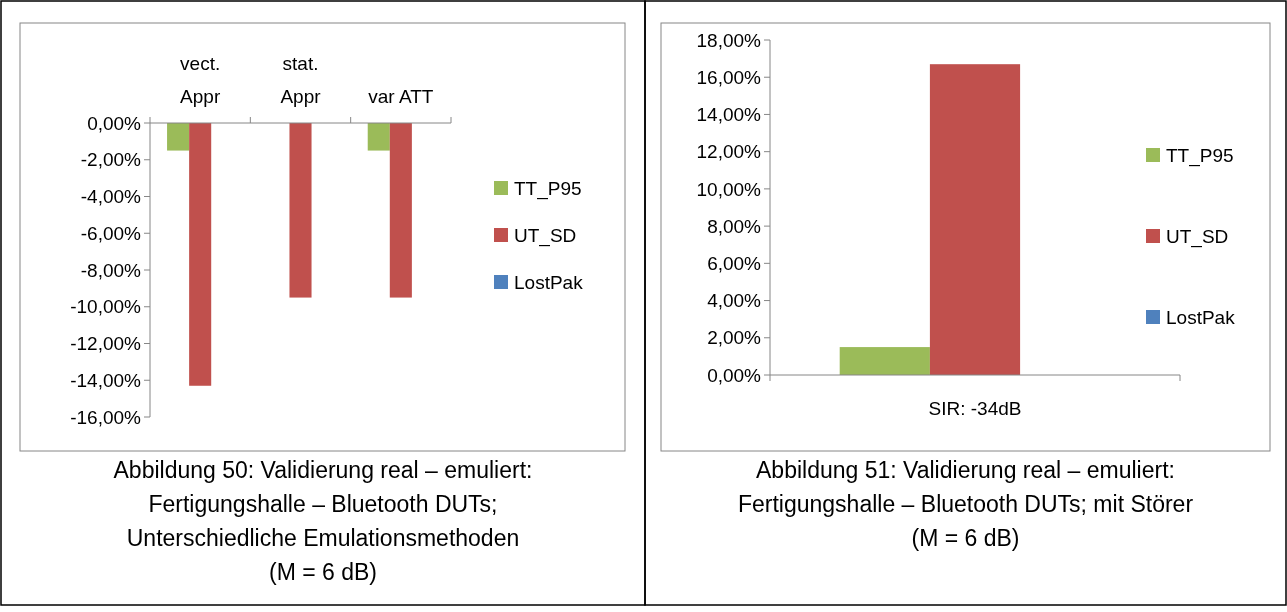 The image size is (1287, 612). I want to click on text: Abbildung 51: Validierung real – emuliert: Fertigungshalle – Bluetooth DUTs; mit Störer (M = 6 dB), so click(965, 504).